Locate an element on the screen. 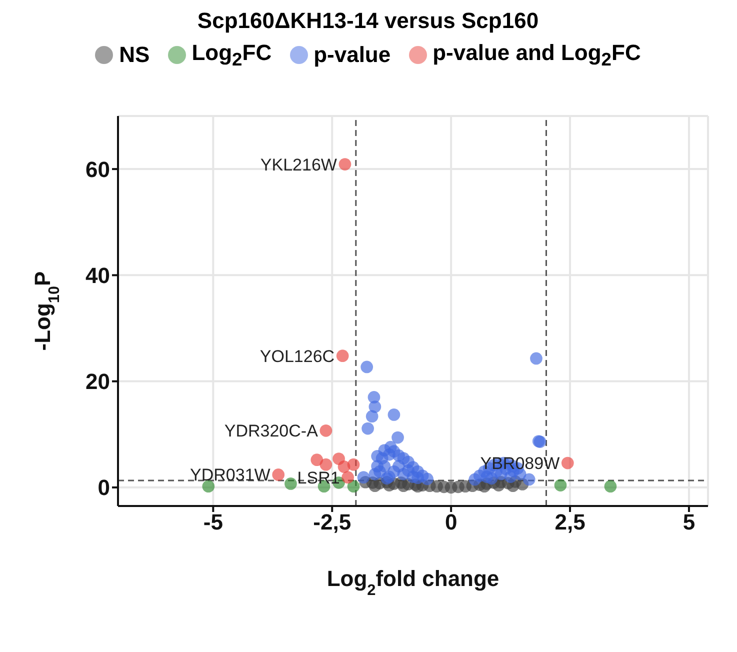 This screenshot has height=652, width=737. x-tick-label: -2,5 is located at coordinates (332, 523).